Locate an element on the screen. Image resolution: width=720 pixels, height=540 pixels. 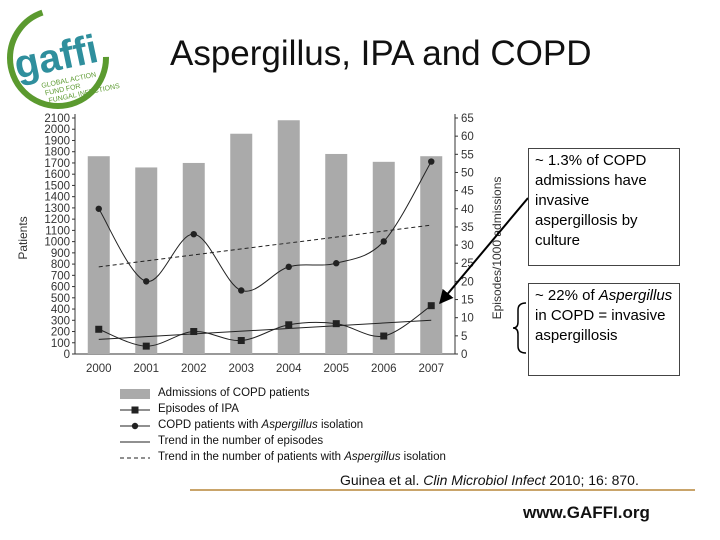
y-axis-label: Patients is located at coordinates (23, 237).